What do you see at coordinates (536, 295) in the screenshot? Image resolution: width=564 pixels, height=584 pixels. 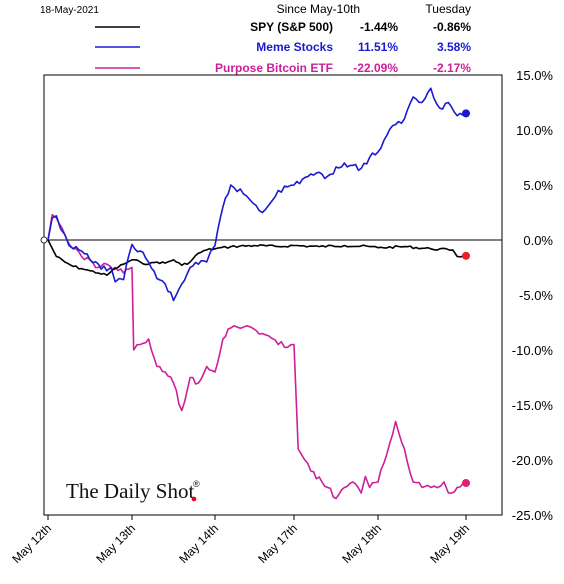 I see `y-tick-label: -5.0%` at bounding box center [536, 295].